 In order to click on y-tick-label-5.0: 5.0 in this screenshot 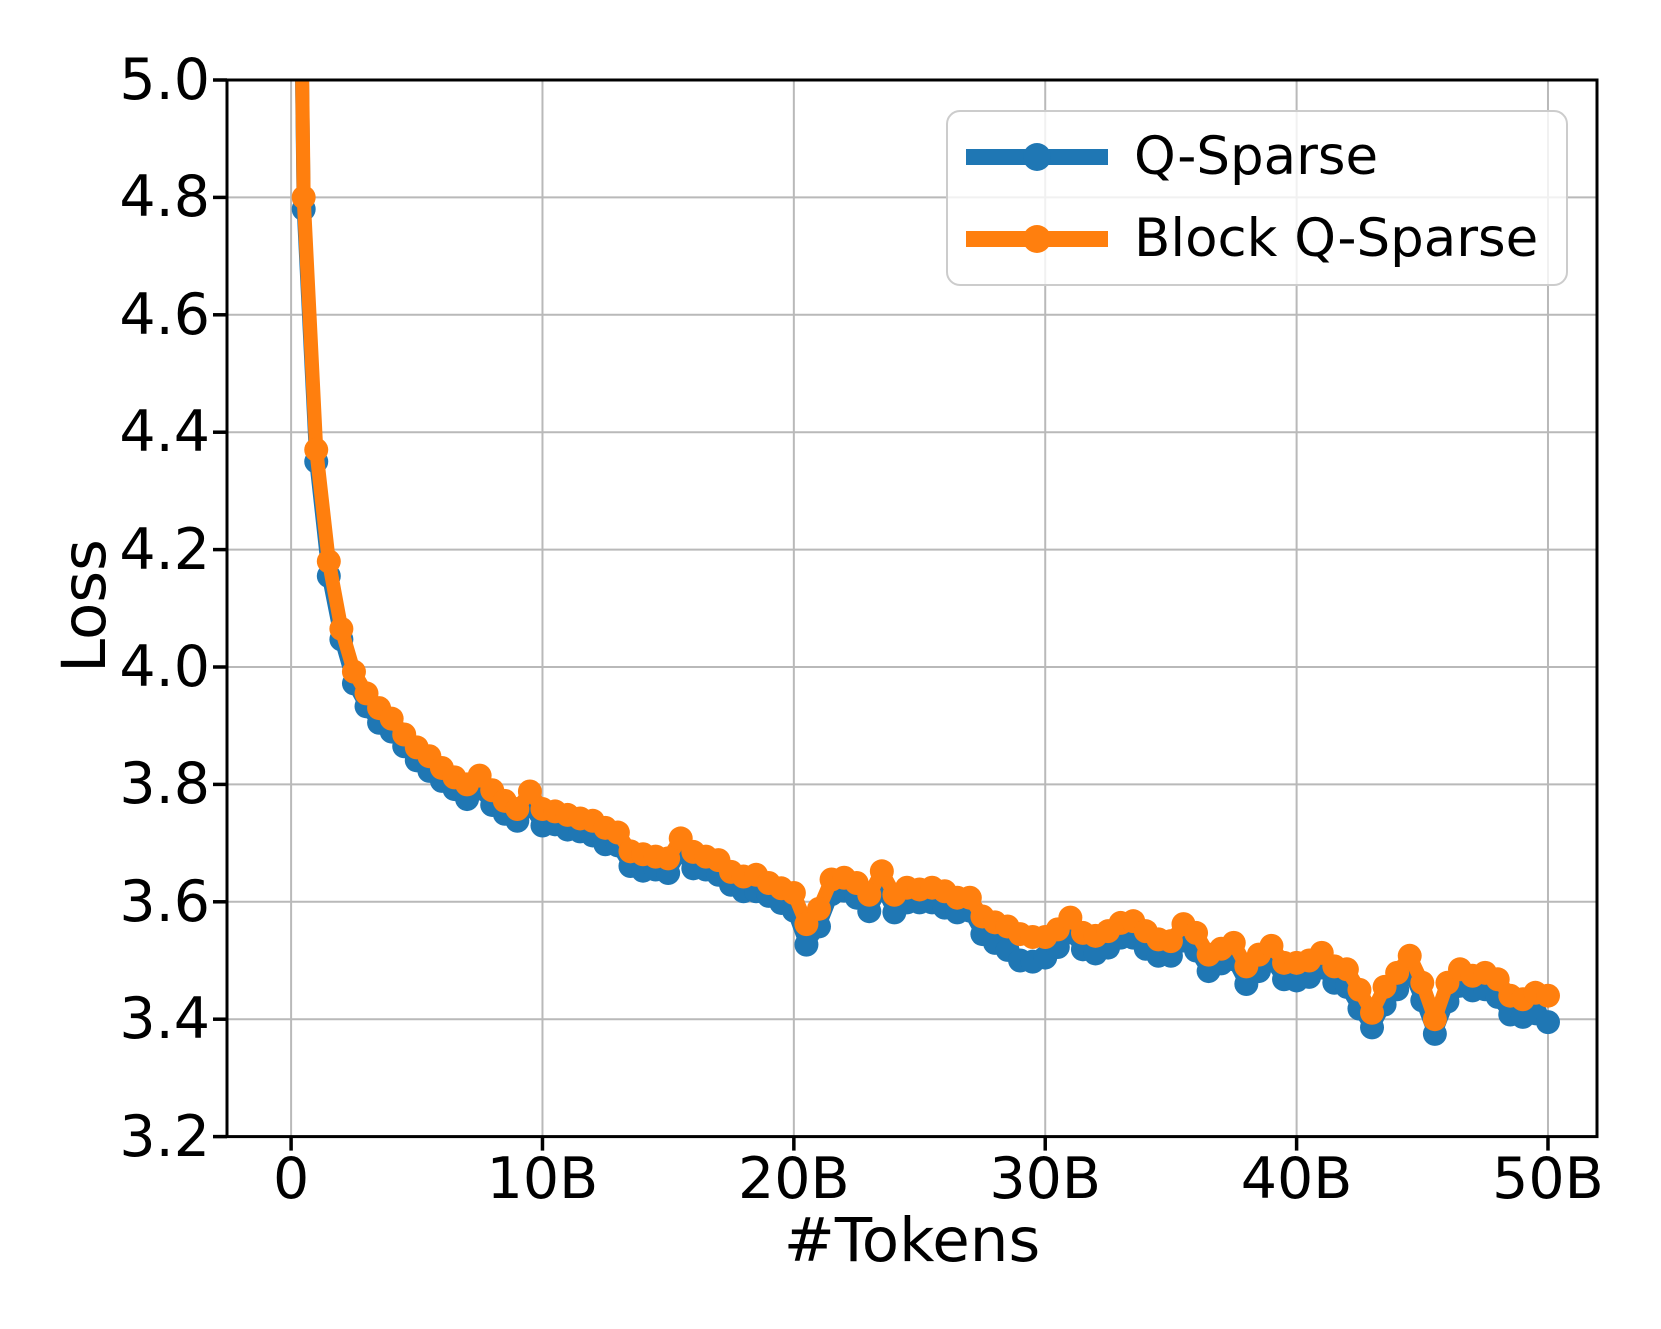, I will do `click(164, 80)`.